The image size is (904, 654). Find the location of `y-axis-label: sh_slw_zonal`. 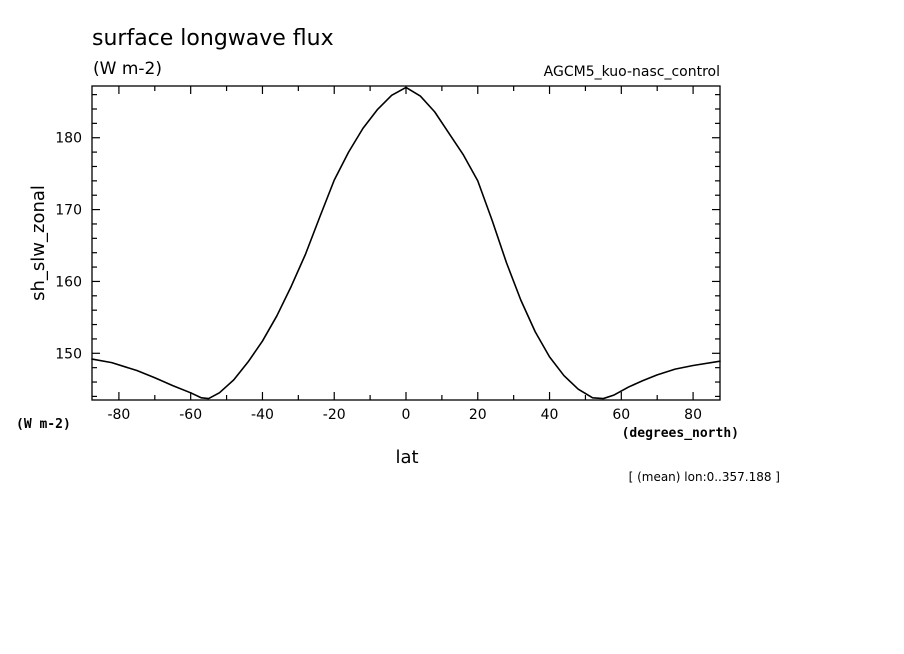

y-axis-label: sh_slw_zonal is located at coordinates (38, 243).